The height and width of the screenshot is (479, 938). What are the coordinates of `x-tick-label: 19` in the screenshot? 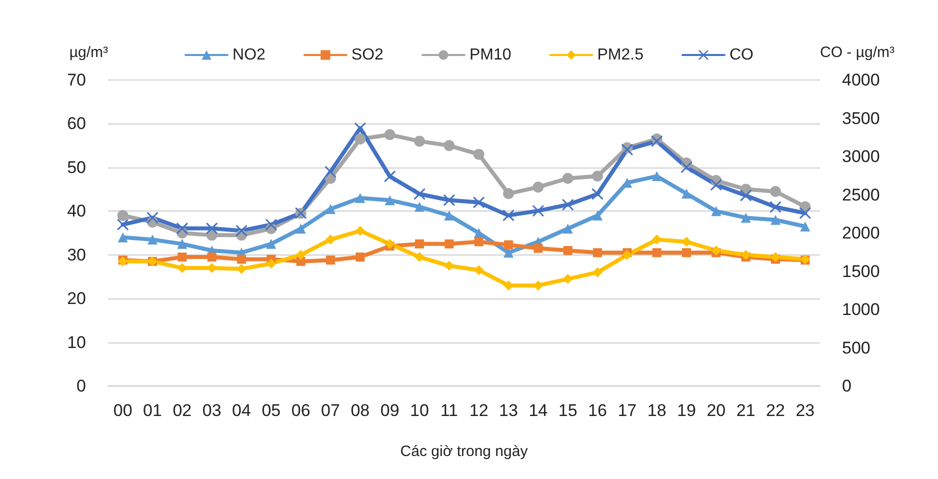 It's located at (686, 410).